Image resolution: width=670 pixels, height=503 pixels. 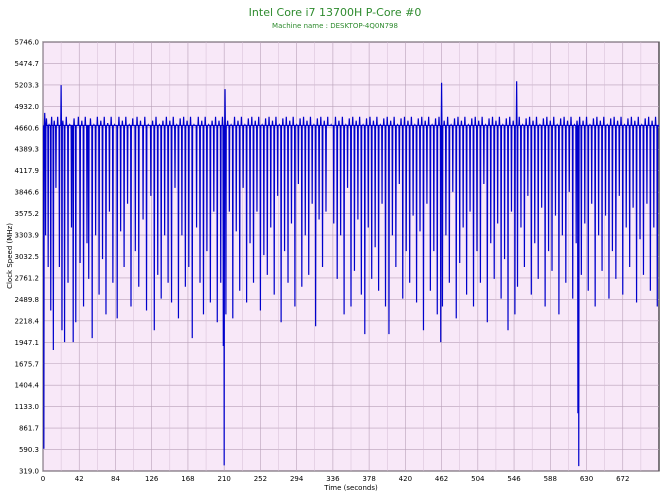 What do you see at coordinates (368, 479) in the screenshot?
I see `x-tick-label: 378` at bounding box center [368, 479].